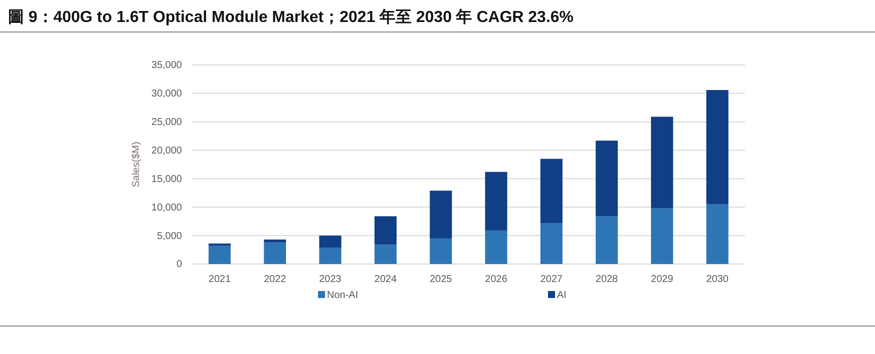 This screenshot has width=875, height=354. What do you see at coordinates (607, 280) in the screenshot?
I see `x-tick-label: 2028` at bounding box center [607, 280].